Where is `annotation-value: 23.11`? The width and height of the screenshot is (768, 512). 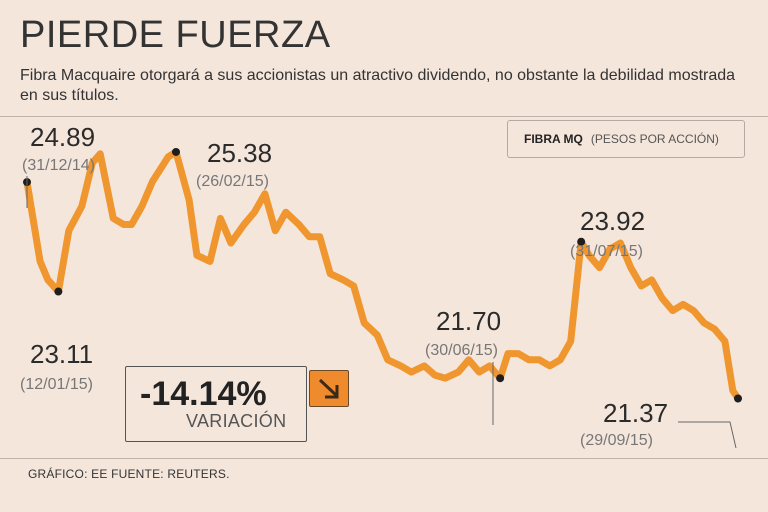
annotation-value: 23.11 is located at coordinates (61, 354).